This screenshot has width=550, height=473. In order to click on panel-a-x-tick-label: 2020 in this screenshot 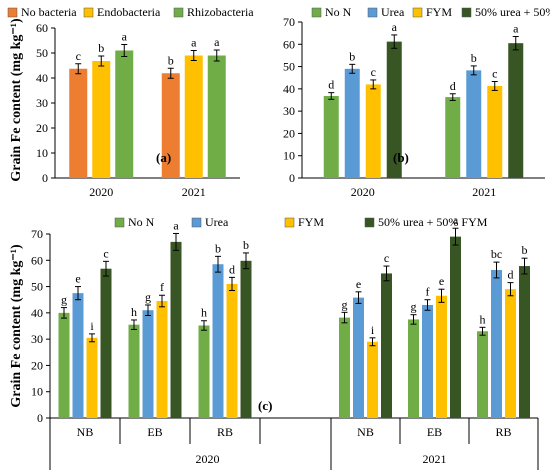, I will do `click(101, 192)`.